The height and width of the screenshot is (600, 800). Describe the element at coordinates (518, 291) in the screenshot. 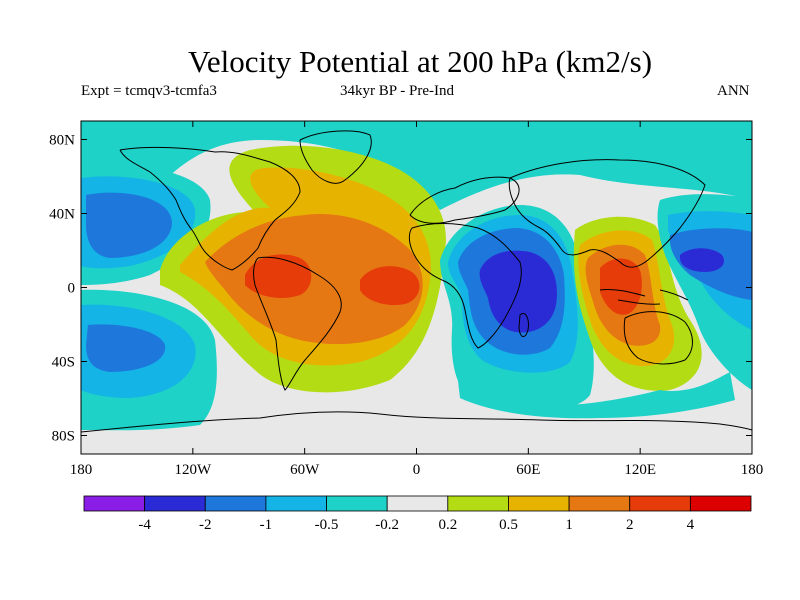

I see `contour-indian-darkblue` at that location.